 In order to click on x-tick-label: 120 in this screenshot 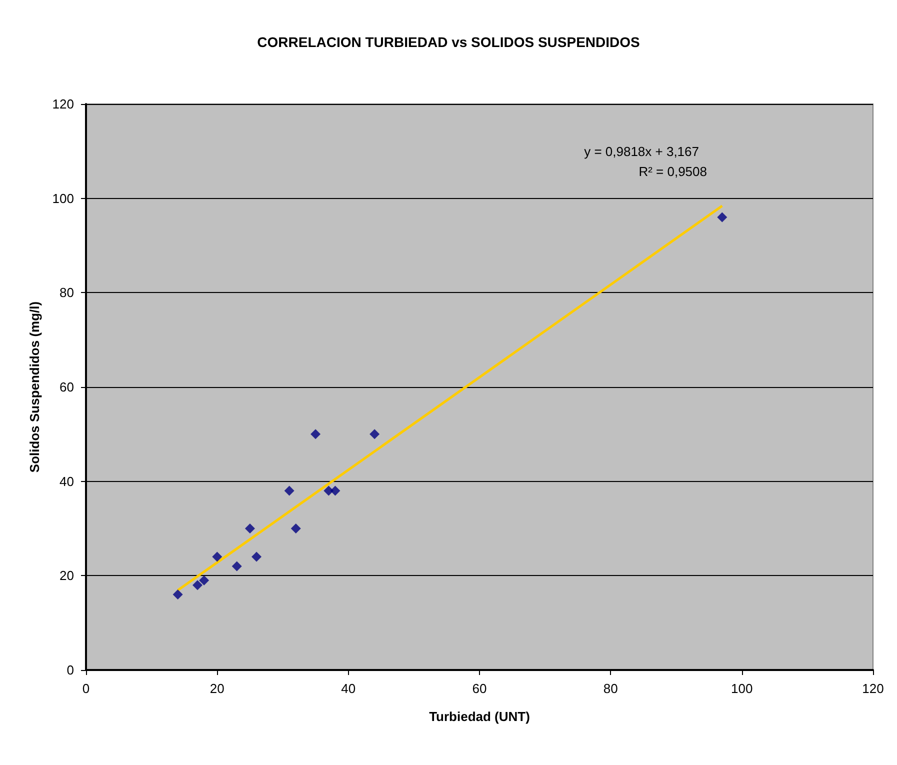, I will do `click(873, 688)`.